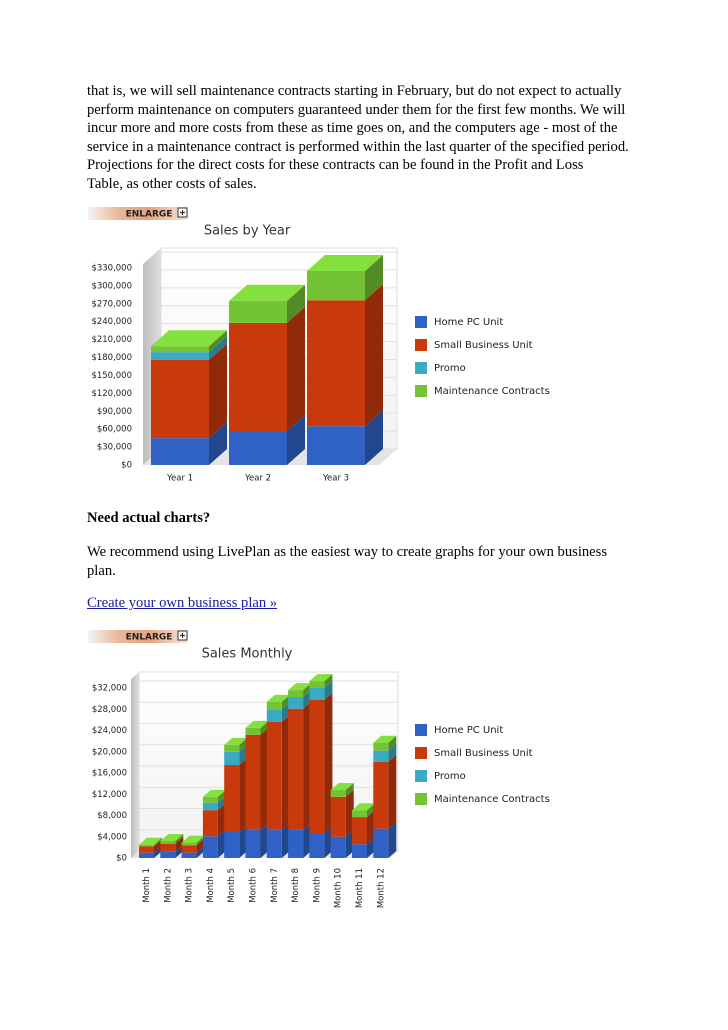 This screenshot has width=728, height=1030. Describe the element at coordinates (335, 479) in the screenshot. I see `x-tick-label: Year 3` at that location.